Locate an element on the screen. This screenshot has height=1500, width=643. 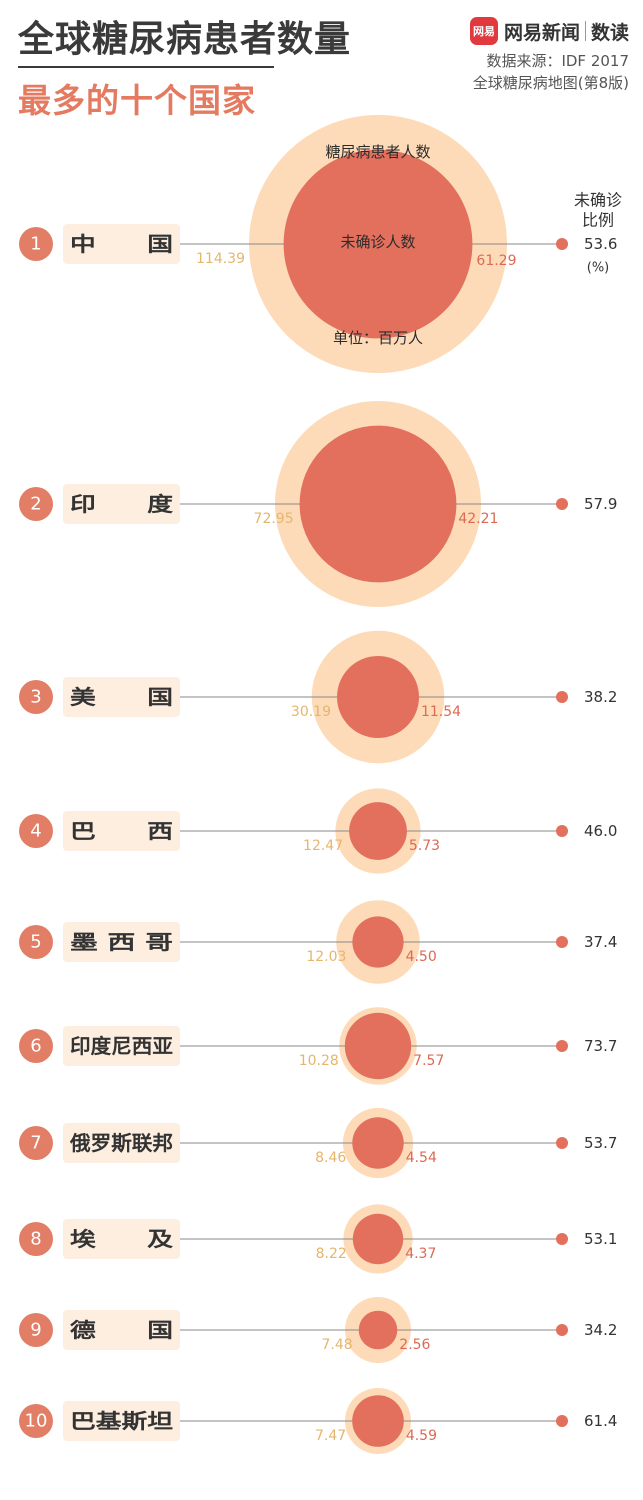
rank-label: 3 is located at coordinates (35, 697).